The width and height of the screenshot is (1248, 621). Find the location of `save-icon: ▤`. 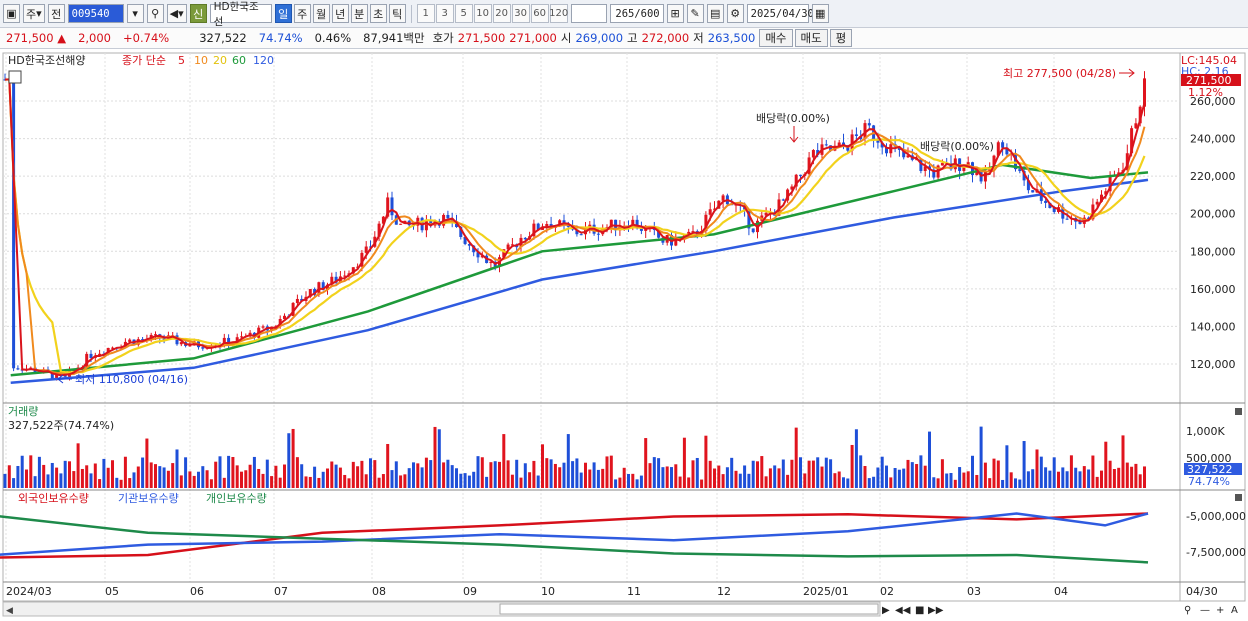

save-icon: ▤ is located at coordinates (715, 13).